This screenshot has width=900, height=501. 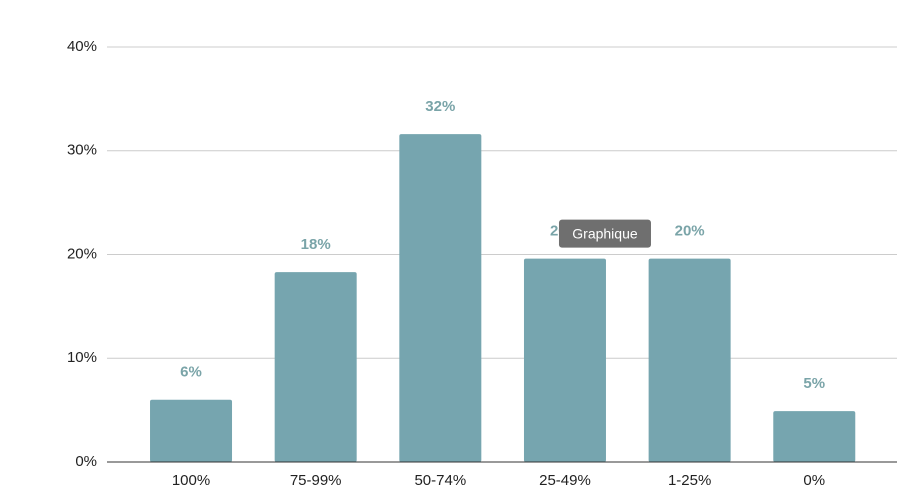 I want to click on value-label: 18%, so click(x=316, y=244).